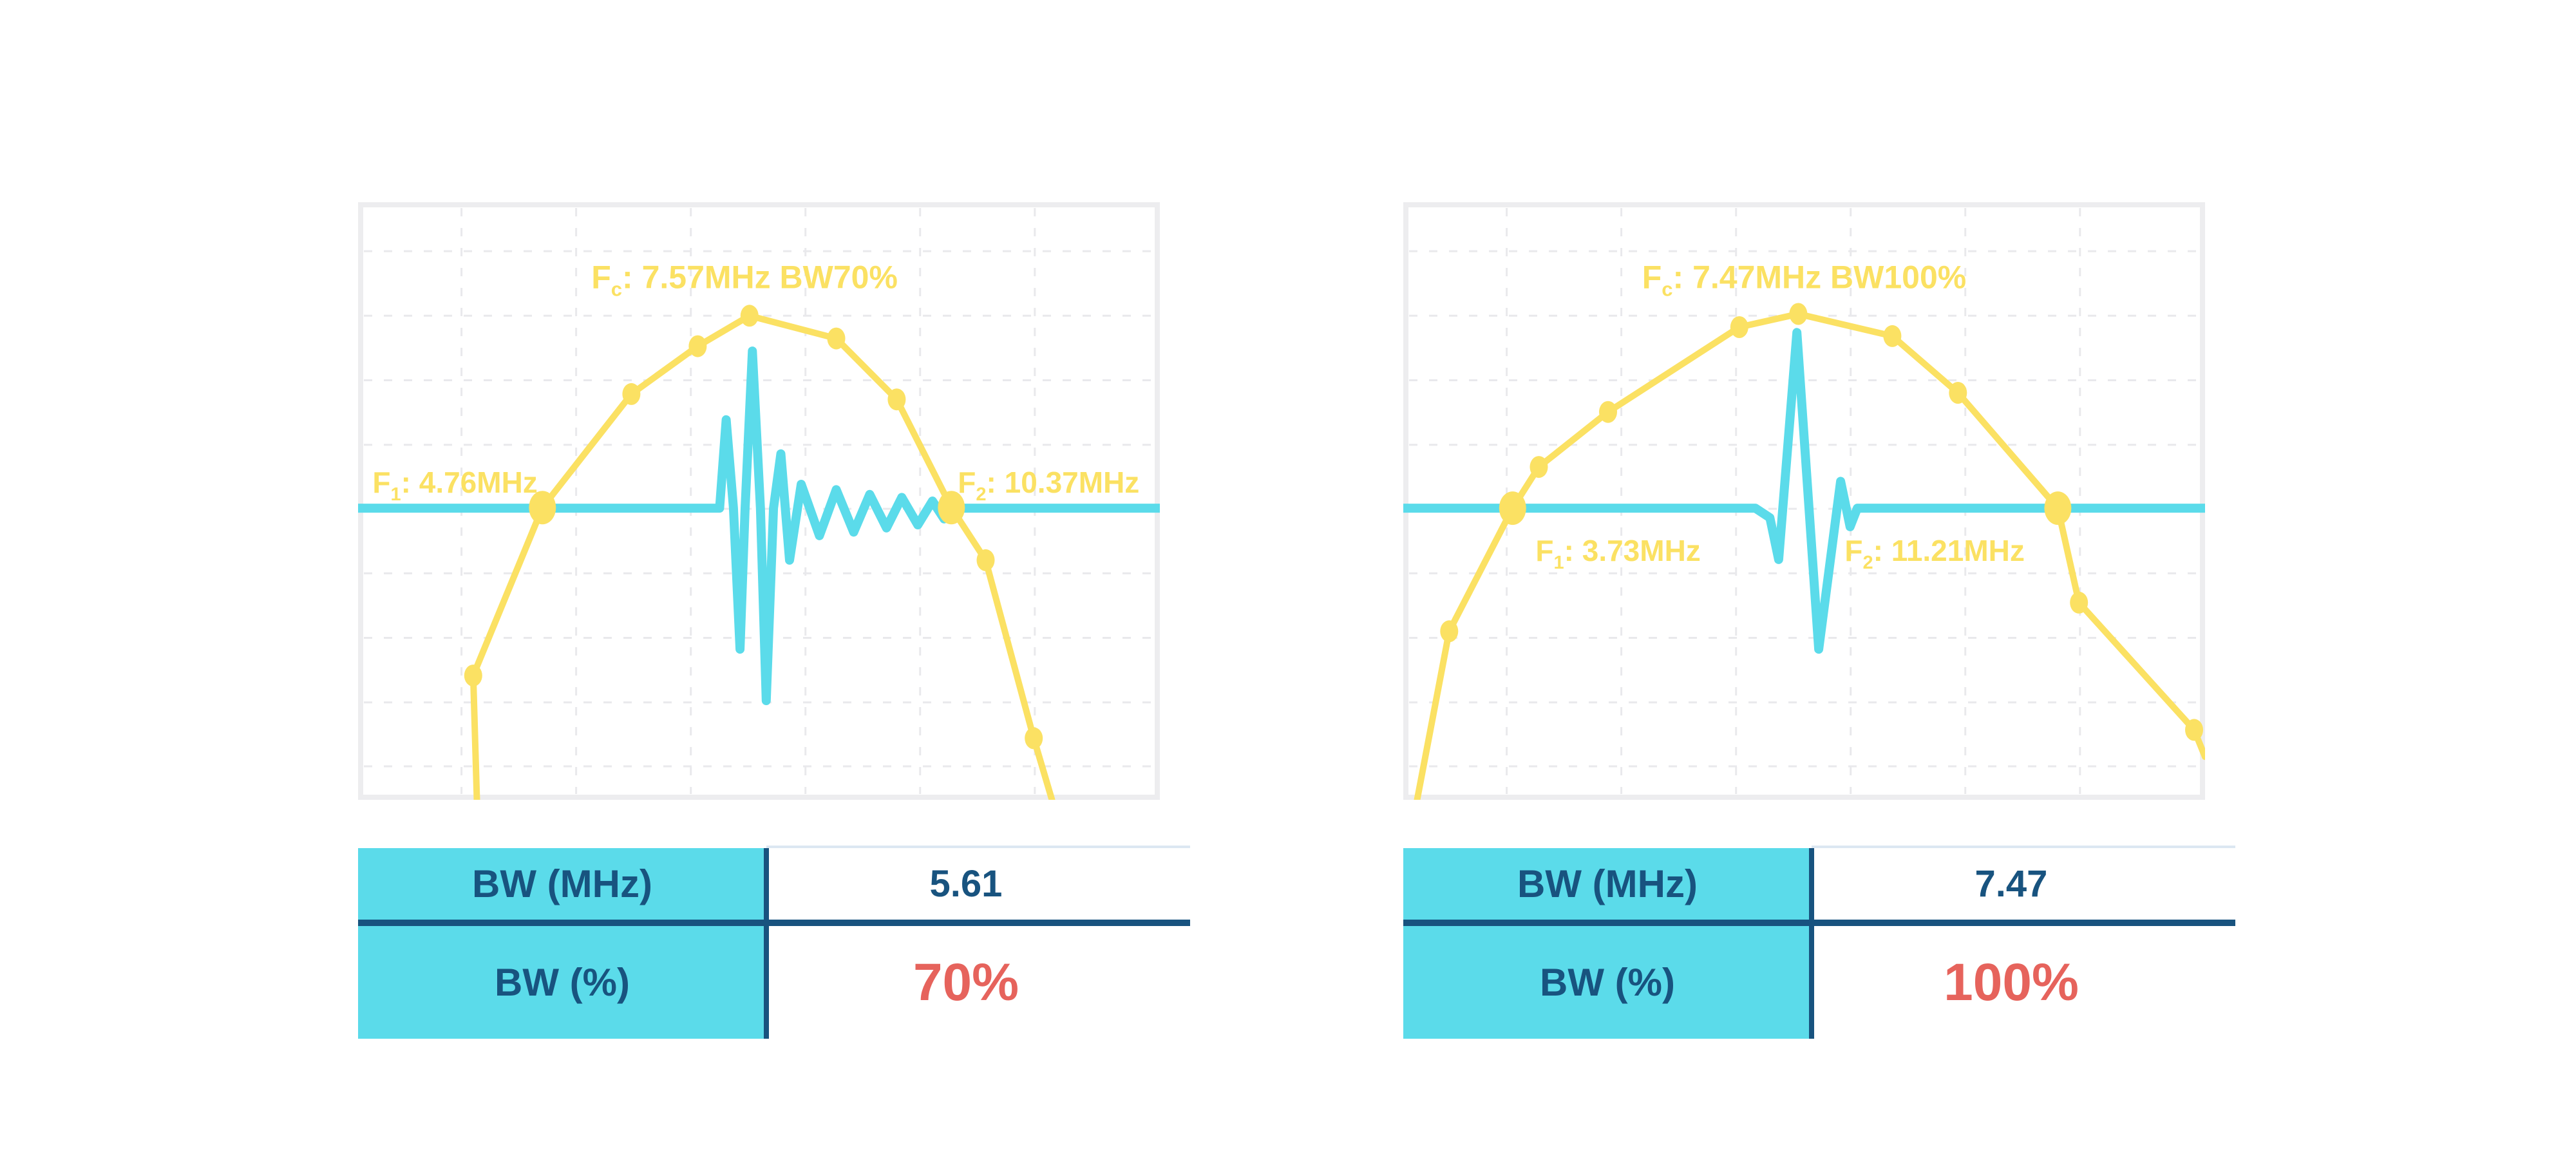 Image resolution: width=2576 pixels, height=1154 pixels. What do you see at coordinates (1618, 553) in the screenshot?
I see `f1-annotation: F1: 3.73MHz` at bounding box center [1618, 553].